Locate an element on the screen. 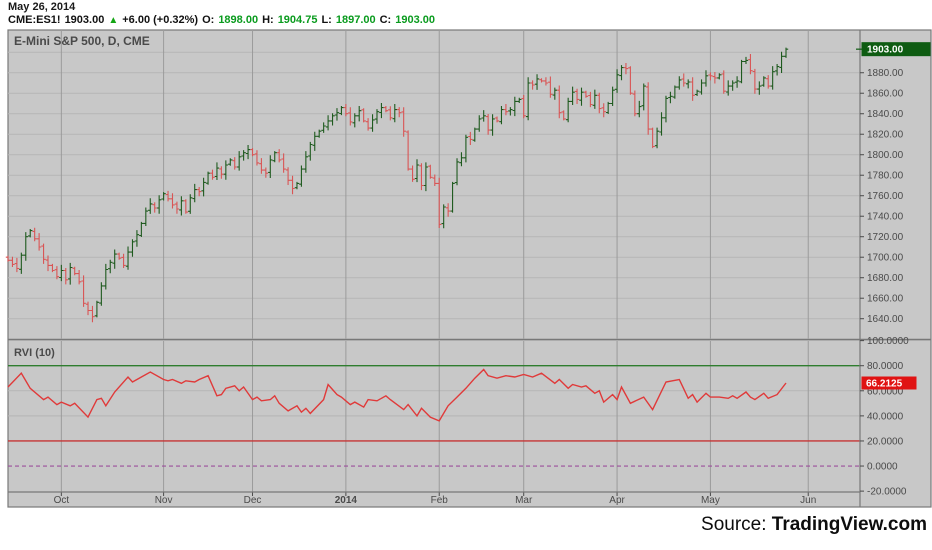 The height and width of the screenshot is (550, 932). high-value: 1904.75 is located at coordinates (297, 20).